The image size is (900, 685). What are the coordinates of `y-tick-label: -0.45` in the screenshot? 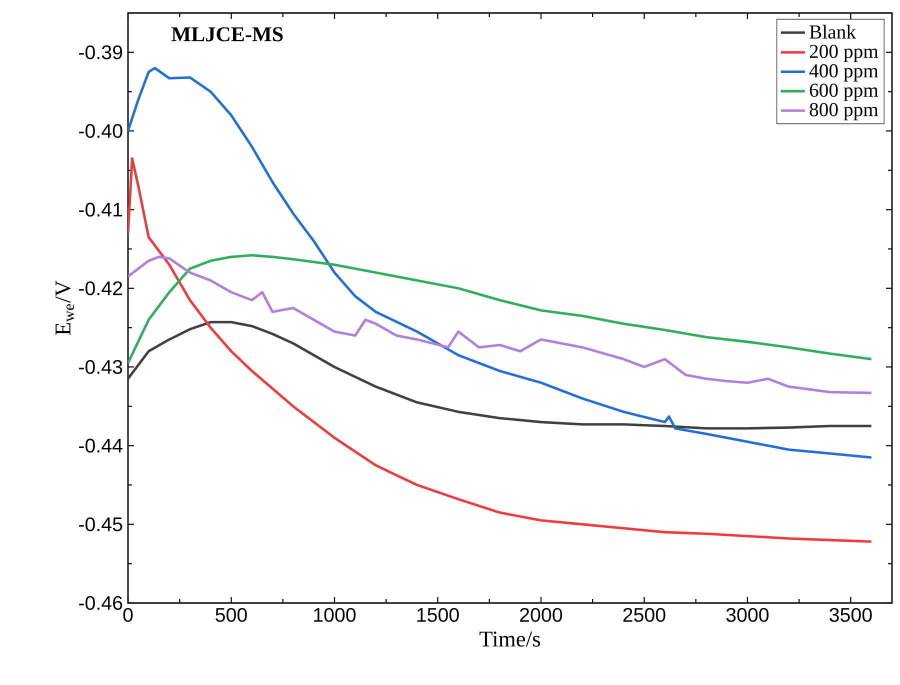 It's located at (100, 524).